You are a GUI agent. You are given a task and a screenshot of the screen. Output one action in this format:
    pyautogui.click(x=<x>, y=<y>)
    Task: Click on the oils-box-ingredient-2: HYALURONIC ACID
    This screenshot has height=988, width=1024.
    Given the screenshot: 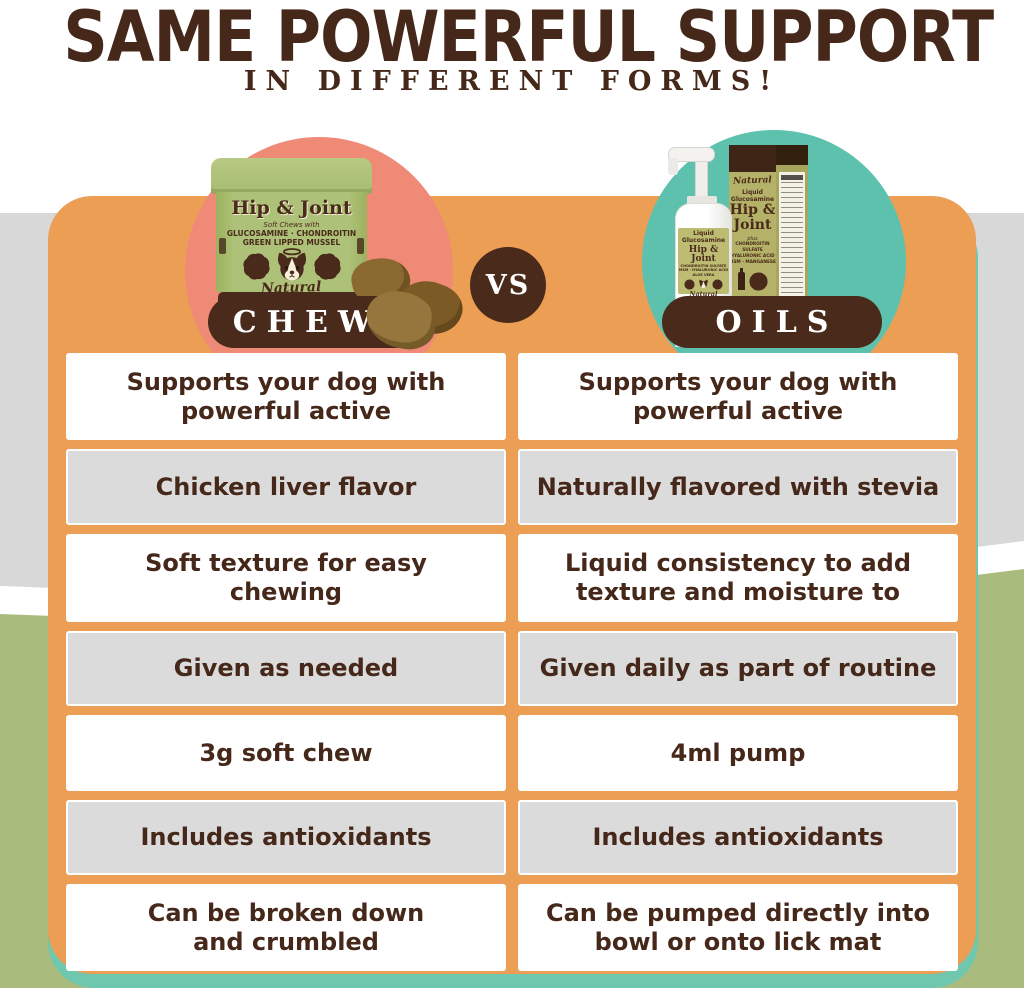 What is the action you would take?
    pyautogui.click(x=752, y=256)
    